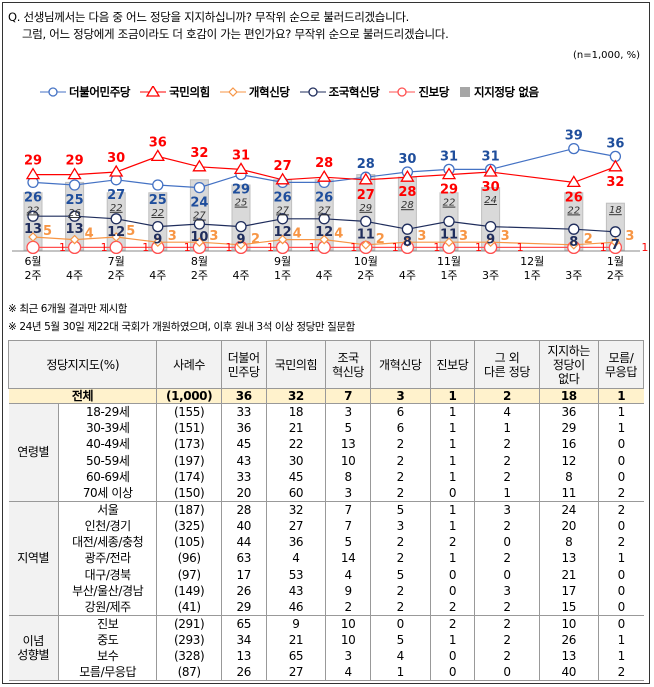 Image resolution: width=654 pixels, height=687 pixels. Describe the element at coordinates (295, 574) in the screenshot. I see `cell: 53` at that location.